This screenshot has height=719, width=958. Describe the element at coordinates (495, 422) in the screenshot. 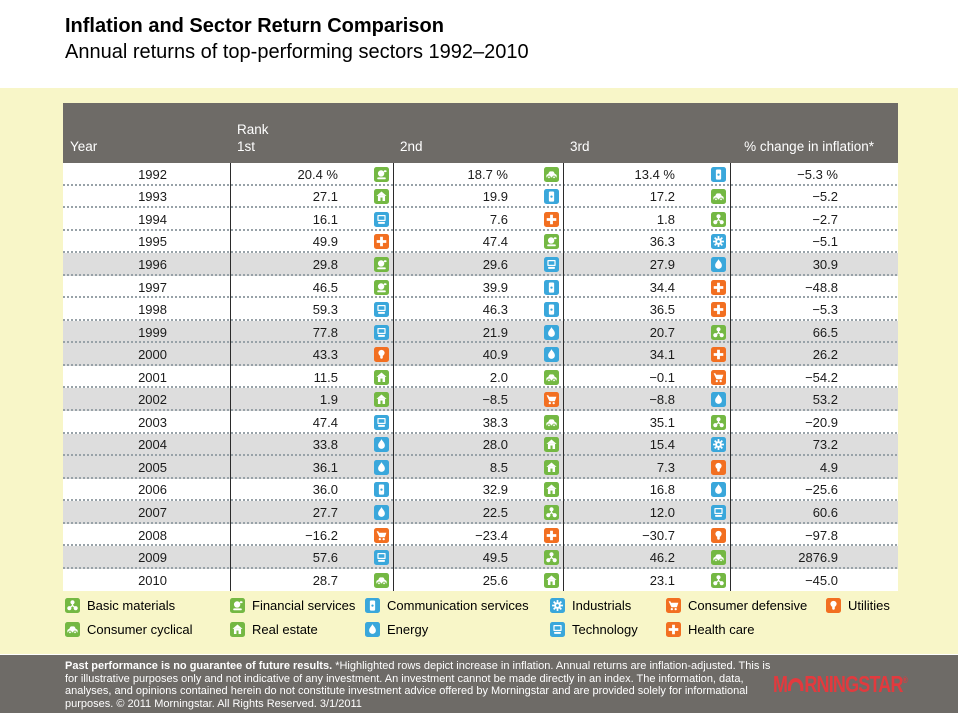

I see `return-value: 38.3` at that location.